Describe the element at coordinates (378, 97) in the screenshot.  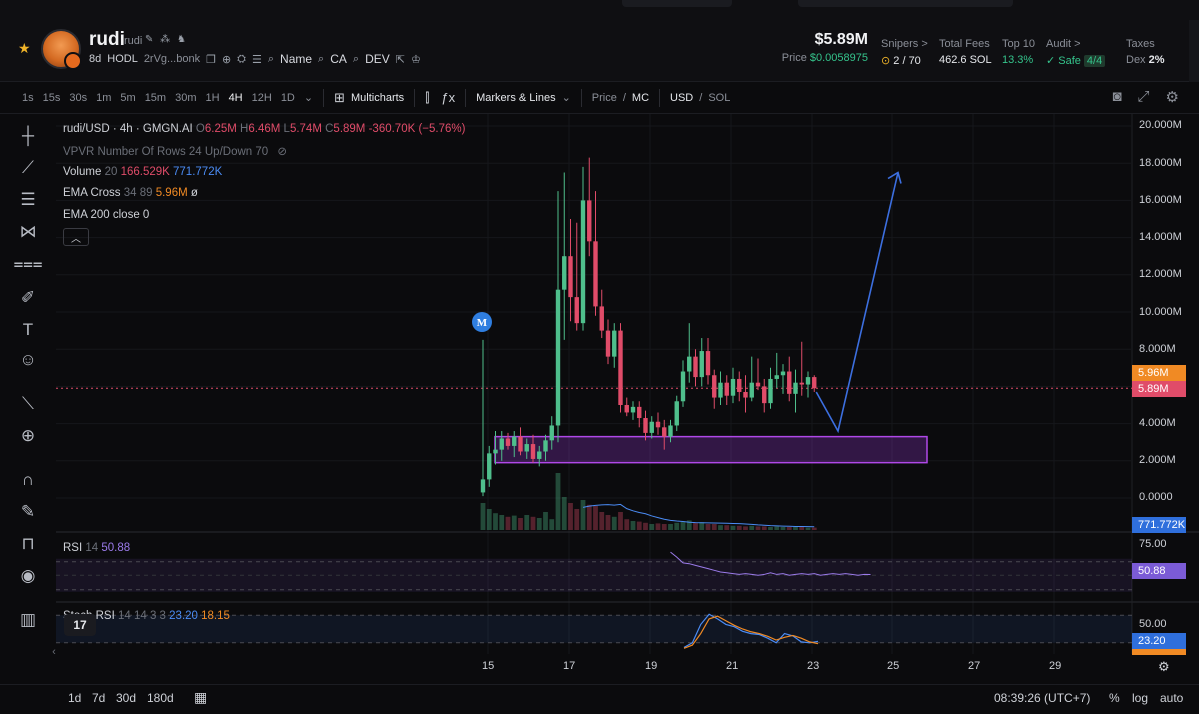
I see `multicharts-label: Multicharts` at that location.